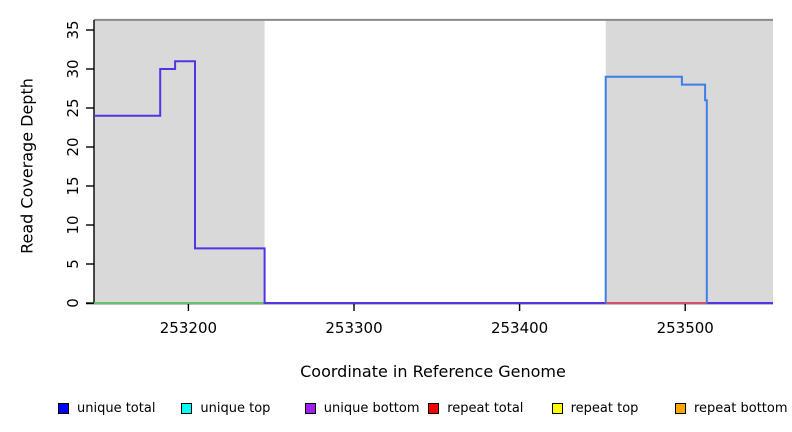 This screenshot has width=792, height=432. What do you see at coordinates (741, 408) in the screenshot?
I see `legend-label: repeat bottom` at bounding box center [741, 408].